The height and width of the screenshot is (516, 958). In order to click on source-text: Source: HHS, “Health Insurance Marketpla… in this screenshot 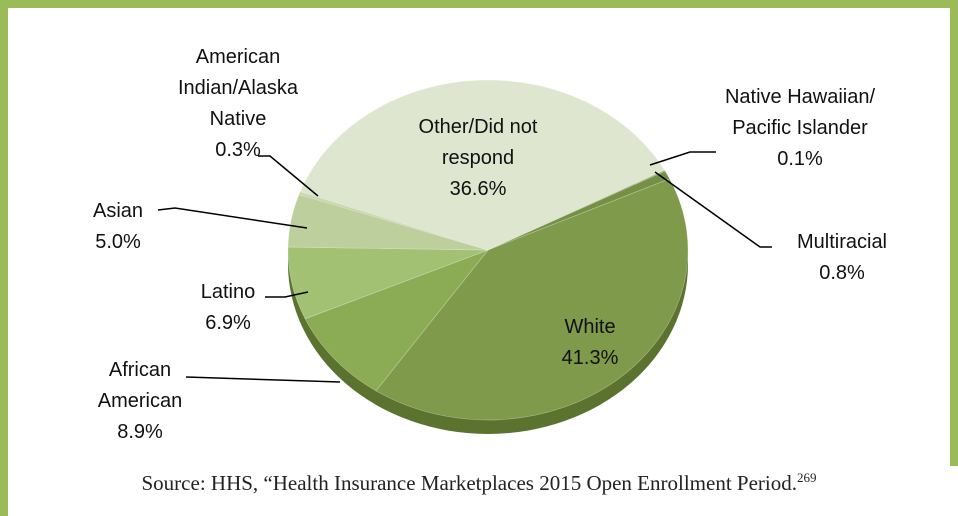, I will do `click(469, 483)`.